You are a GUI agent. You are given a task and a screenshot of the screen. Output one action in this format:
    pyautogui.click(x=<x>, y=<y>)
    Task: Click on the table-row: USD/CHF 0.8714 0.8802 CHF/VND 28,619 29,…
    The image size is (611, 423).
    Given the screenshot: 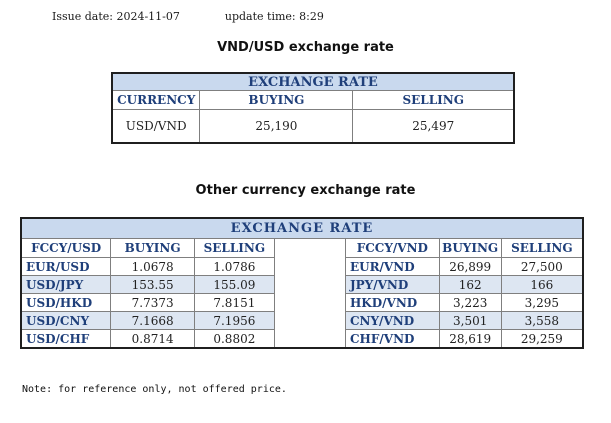 What is the action you would take?
    pyautogui.click(x=302, y=339)
    